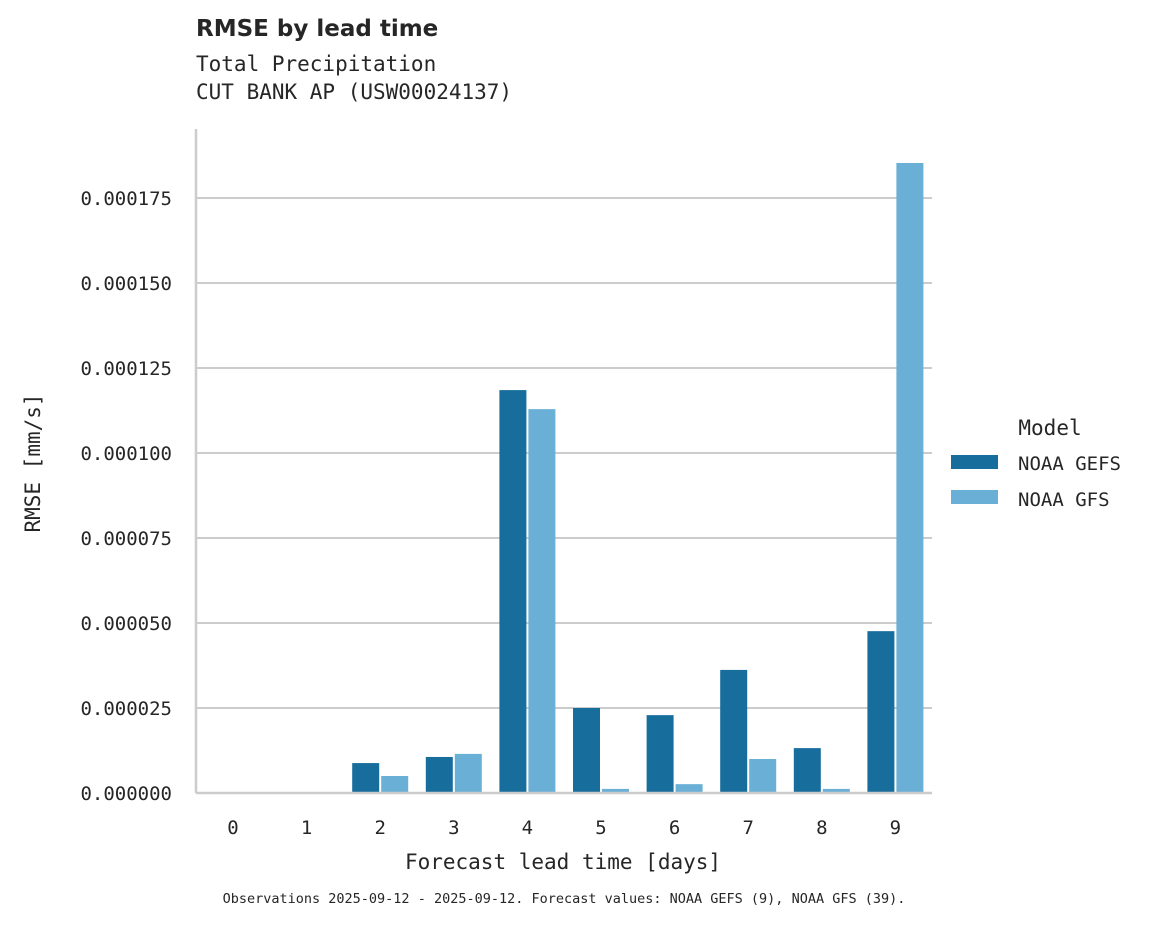  Describe the element at coordinates (126, 284) in the screenshot. I see `y-tick-label: 0.000150` at that location.